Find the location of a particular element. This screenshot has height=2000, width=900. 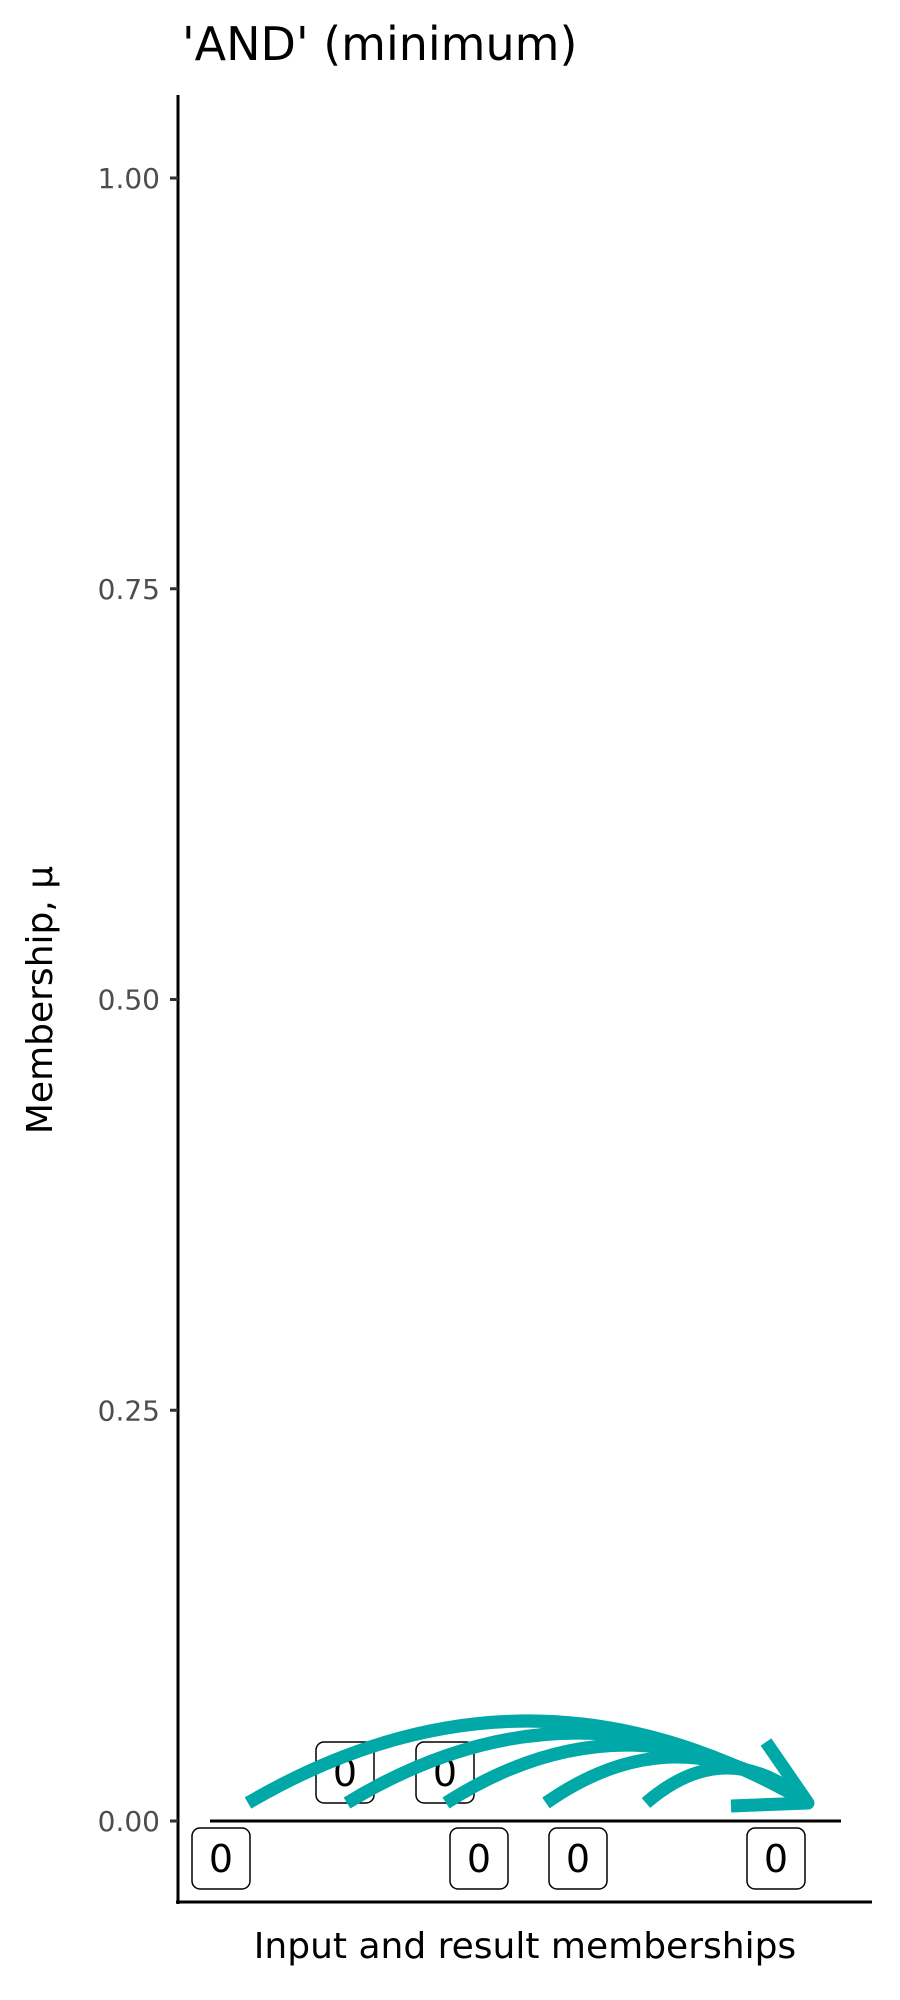

chart-title: 'AND' (minimum) is located at coordinates (379, 44).